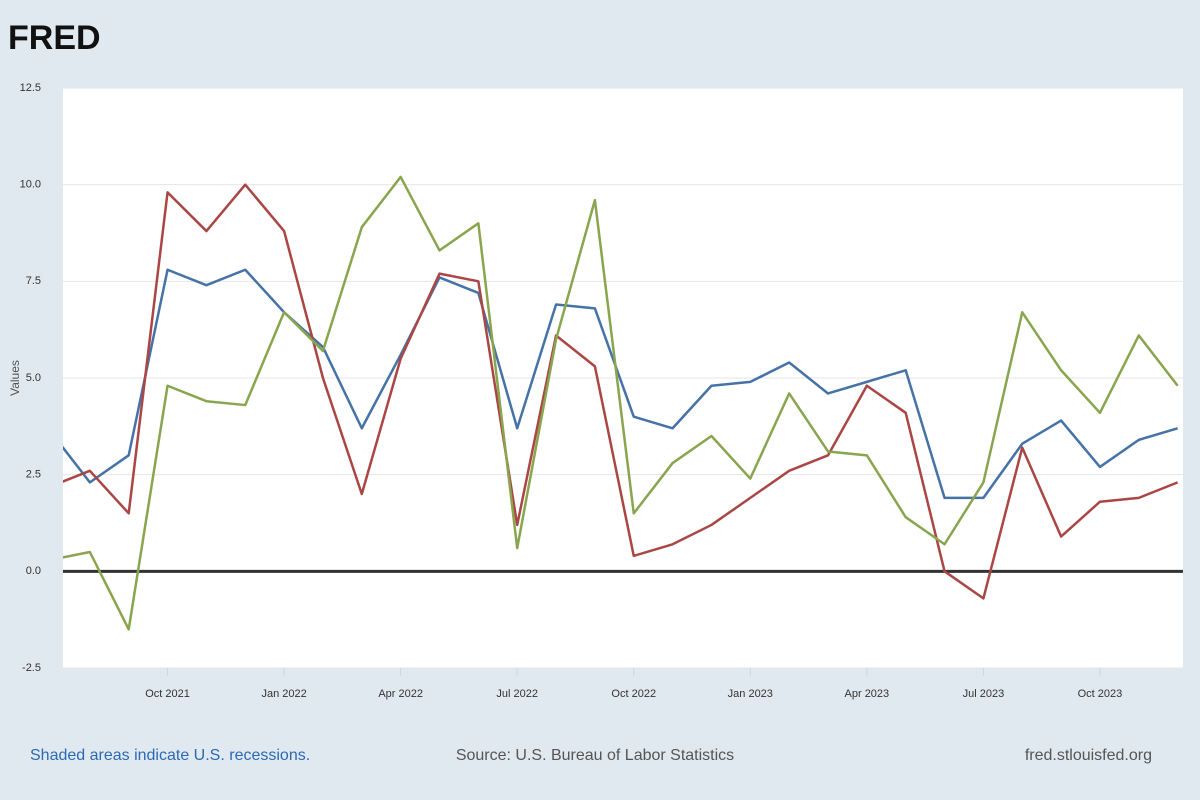 This screenshot has height=800, width=1200. Describe the element at coordinates (867, 694) in the screenshot. I see `x-tick-label: Apr 2023` at that location.